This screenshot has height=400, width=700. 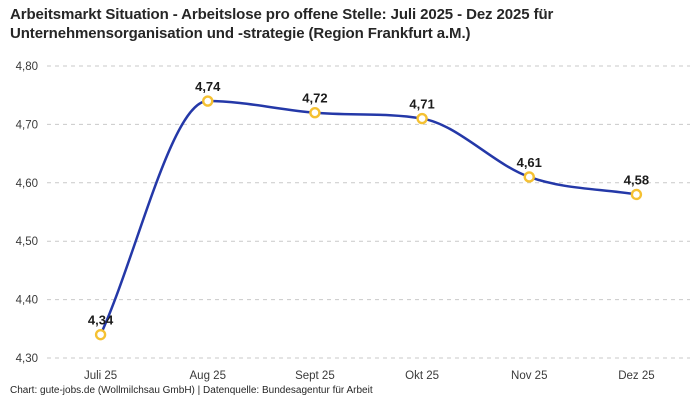 What do you see at coordinates (422, 376) in the screenshot?
I see `x-axis-tick-label: Okt 25` at bounding box center [422, 376].